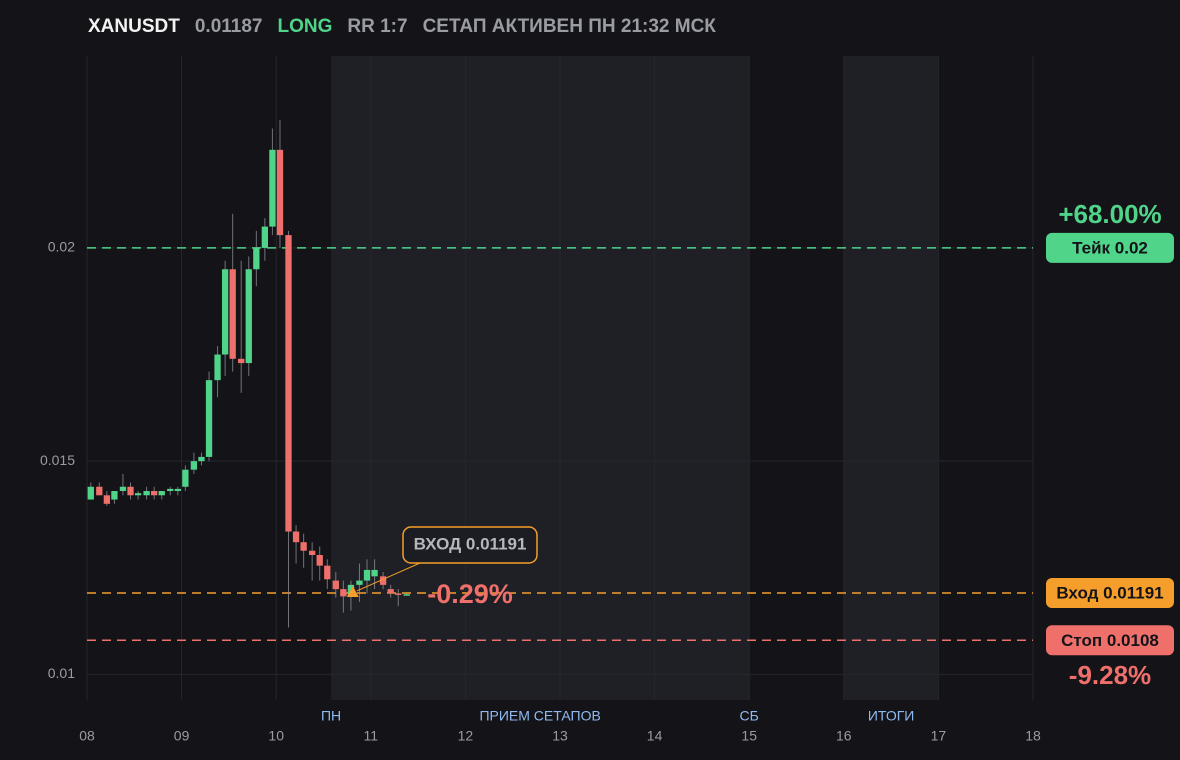 The height and width of the screenshot is (760, 1180). Describe the element at coordinates (182, 736) in the screenshot. I see `x-tick-label: 09` at that location.